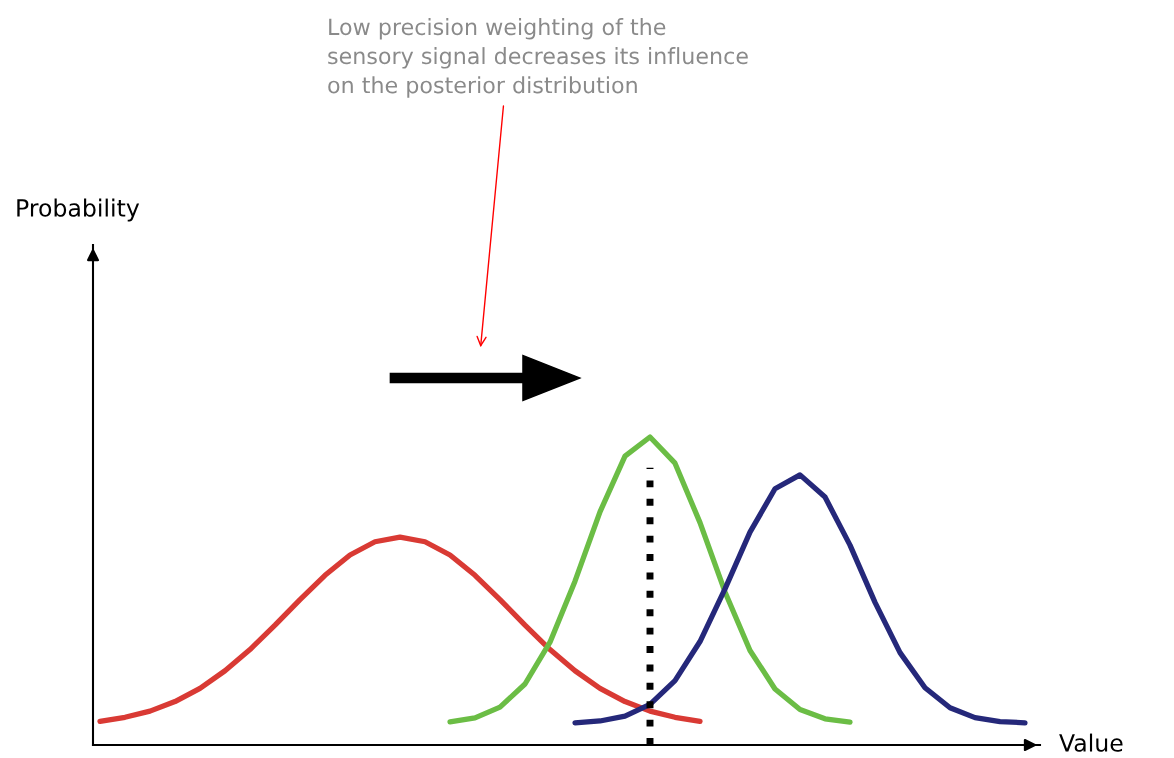 This screenshot has width=1174, height=758. What do you see at coordinates (538, 58) in the screenshot?
I see `text: Low precision weighting of the sensory signal decreases its influence on the posterior distribution` at bounding box center [538, 58].